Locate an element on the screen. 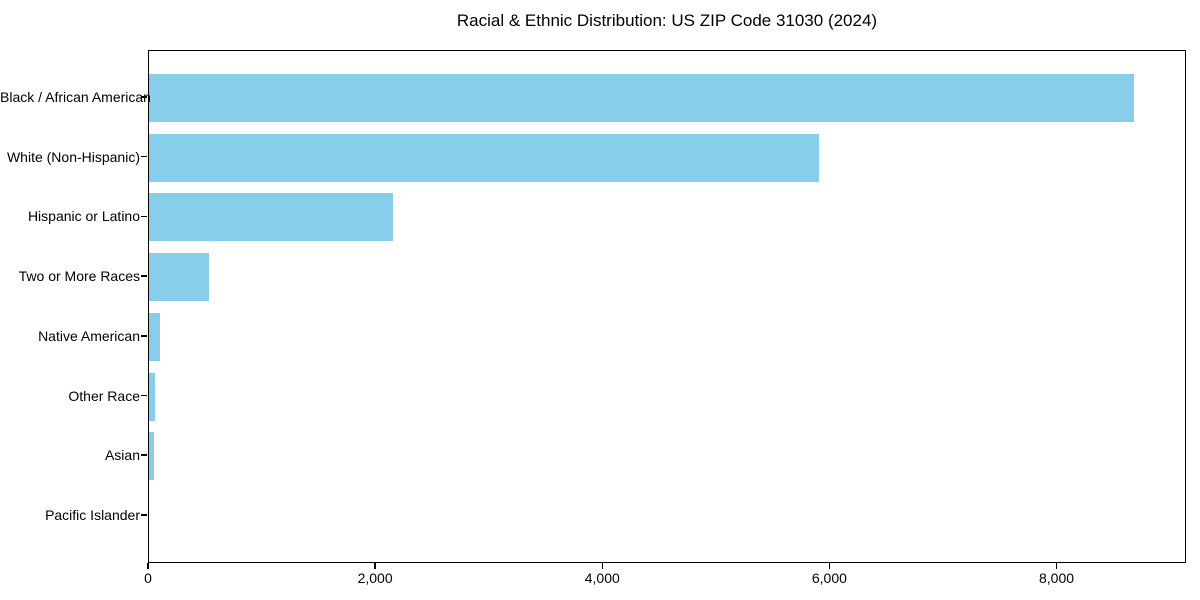 The width and height of the screenshot is (1200, 600). x-tick-label: 6,000 is located at coordinates (829, 578).